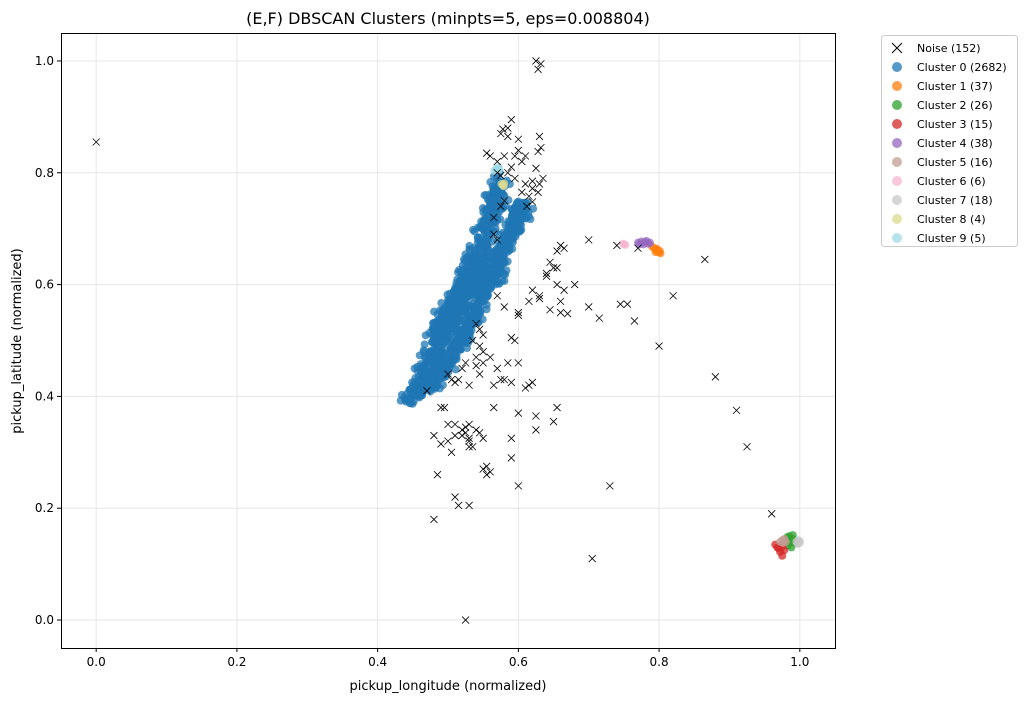 The width and height of the screenshot is (1027, 701). Describe the element at coordinates (951, 219) in the screenshot. I see `legend-label: Cluster 8 (4)` at that location.